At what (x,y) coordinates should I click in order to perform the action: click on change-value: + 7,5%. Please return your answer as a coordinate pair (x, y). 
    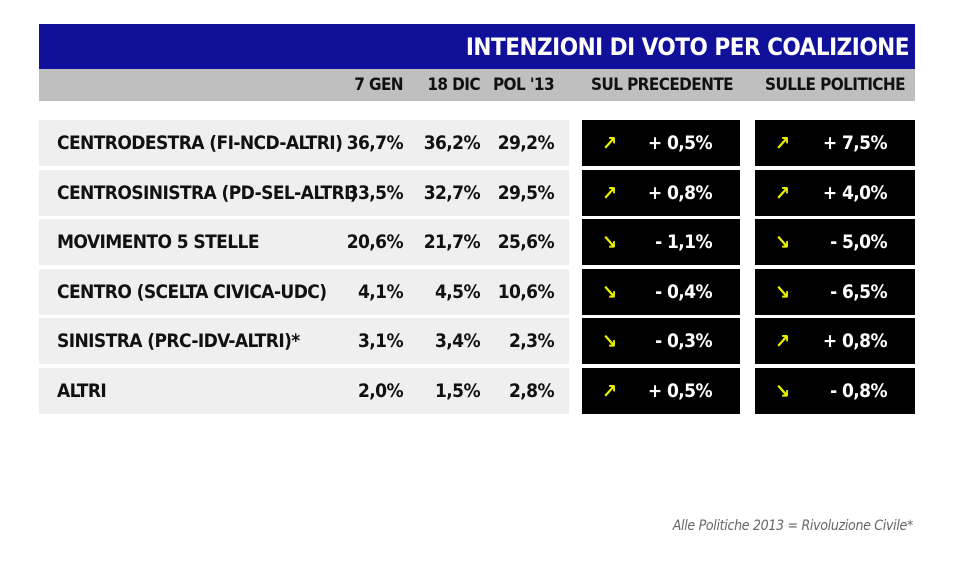
    Looking at the image, I should click on (855, 143).